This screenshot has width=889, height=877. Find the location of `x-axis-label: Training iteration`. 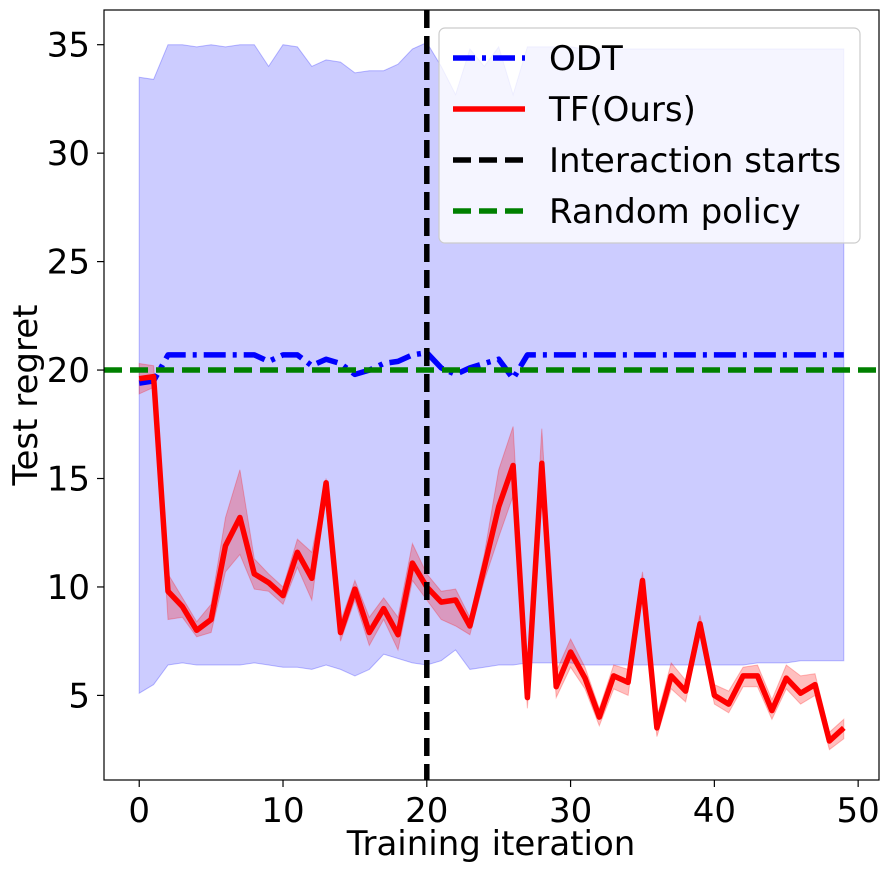

x-axis-label: Training iteration is located at coordinates (491, 844).